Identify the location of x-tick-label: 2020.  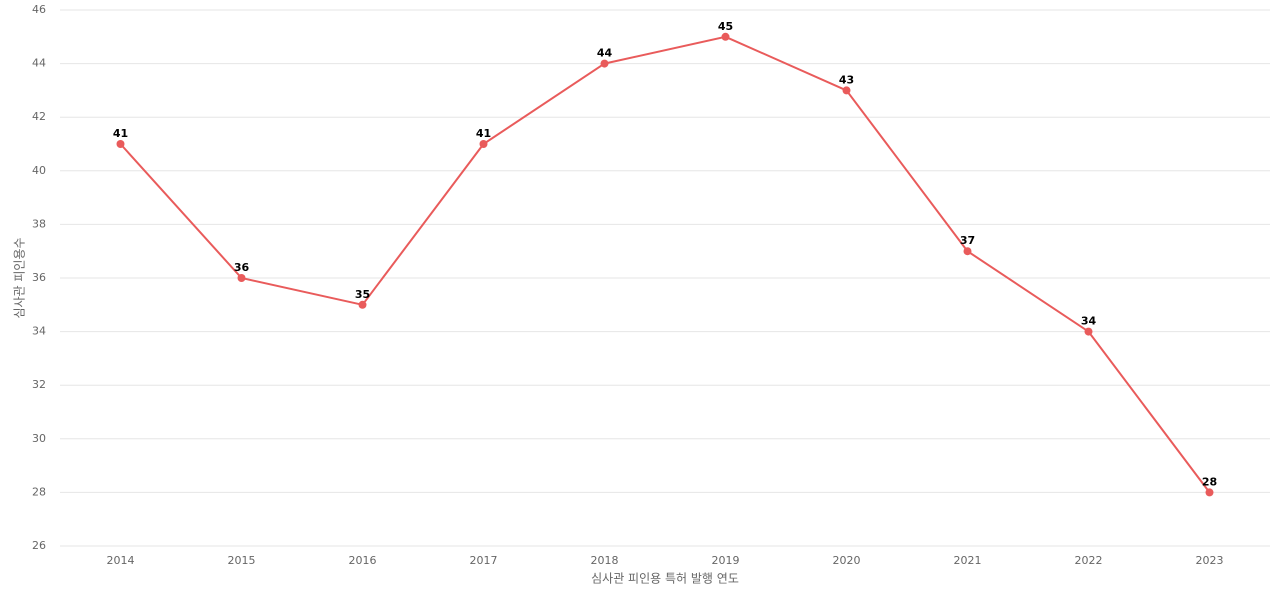
(847, 560).